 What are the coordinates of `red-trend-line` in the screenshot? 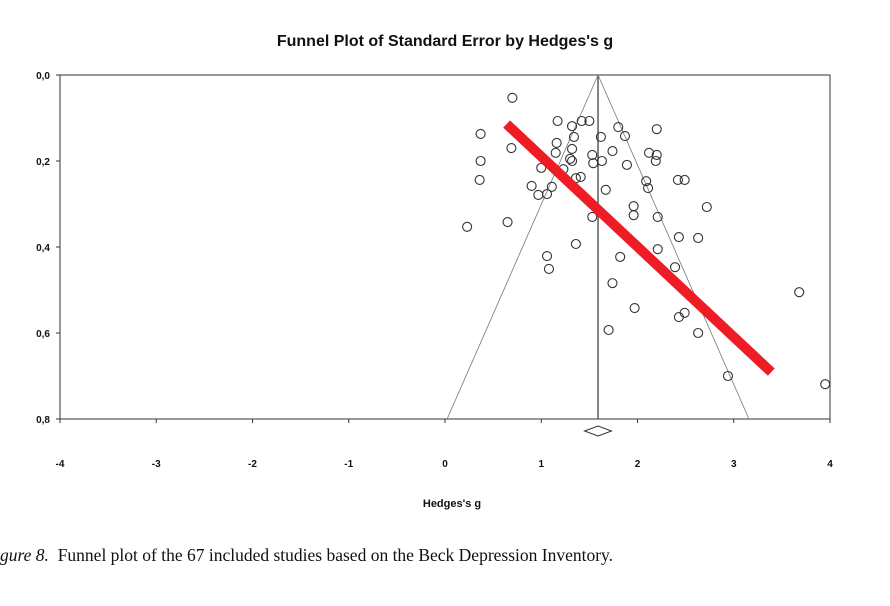 It's located at (639, 248).